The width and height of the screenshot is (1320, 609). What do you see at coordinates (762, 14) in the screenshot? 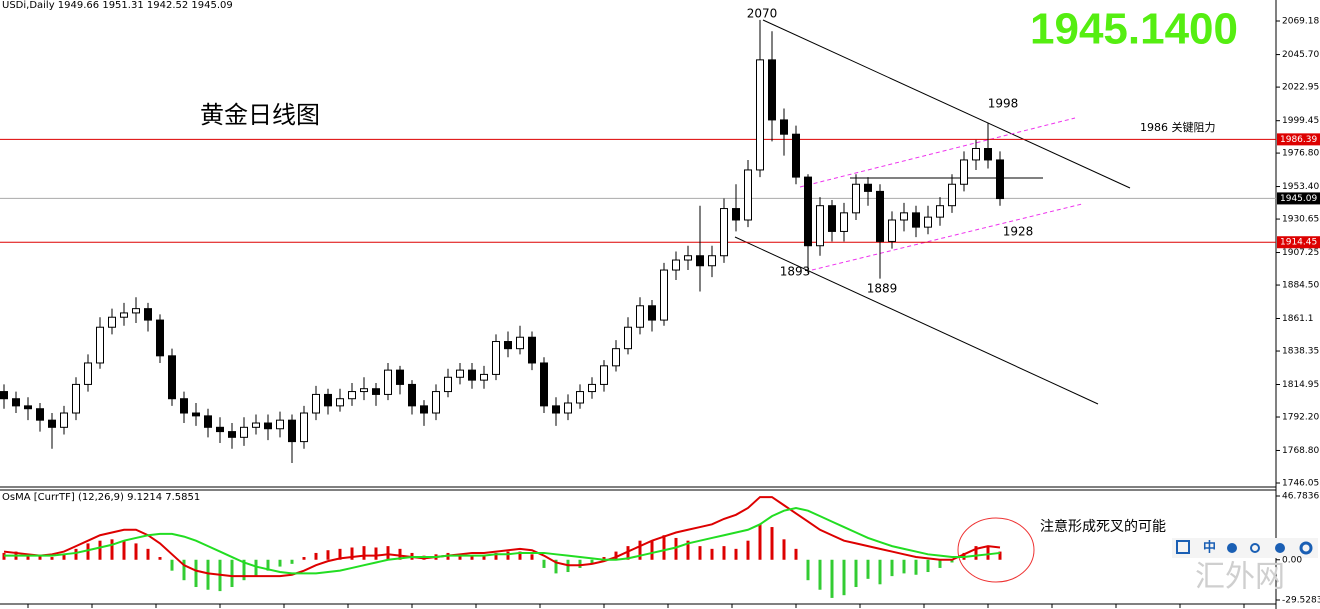
I see `annotation: 2070` at bounding box center [762, 14].